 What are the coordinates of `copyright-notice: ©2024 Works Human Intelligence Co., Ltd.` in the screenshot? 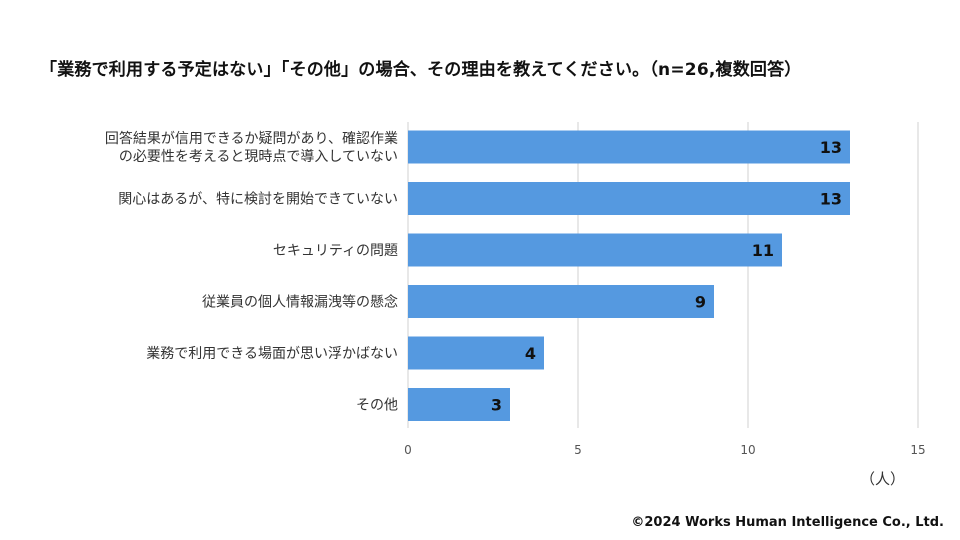 It's located at (787, 522).